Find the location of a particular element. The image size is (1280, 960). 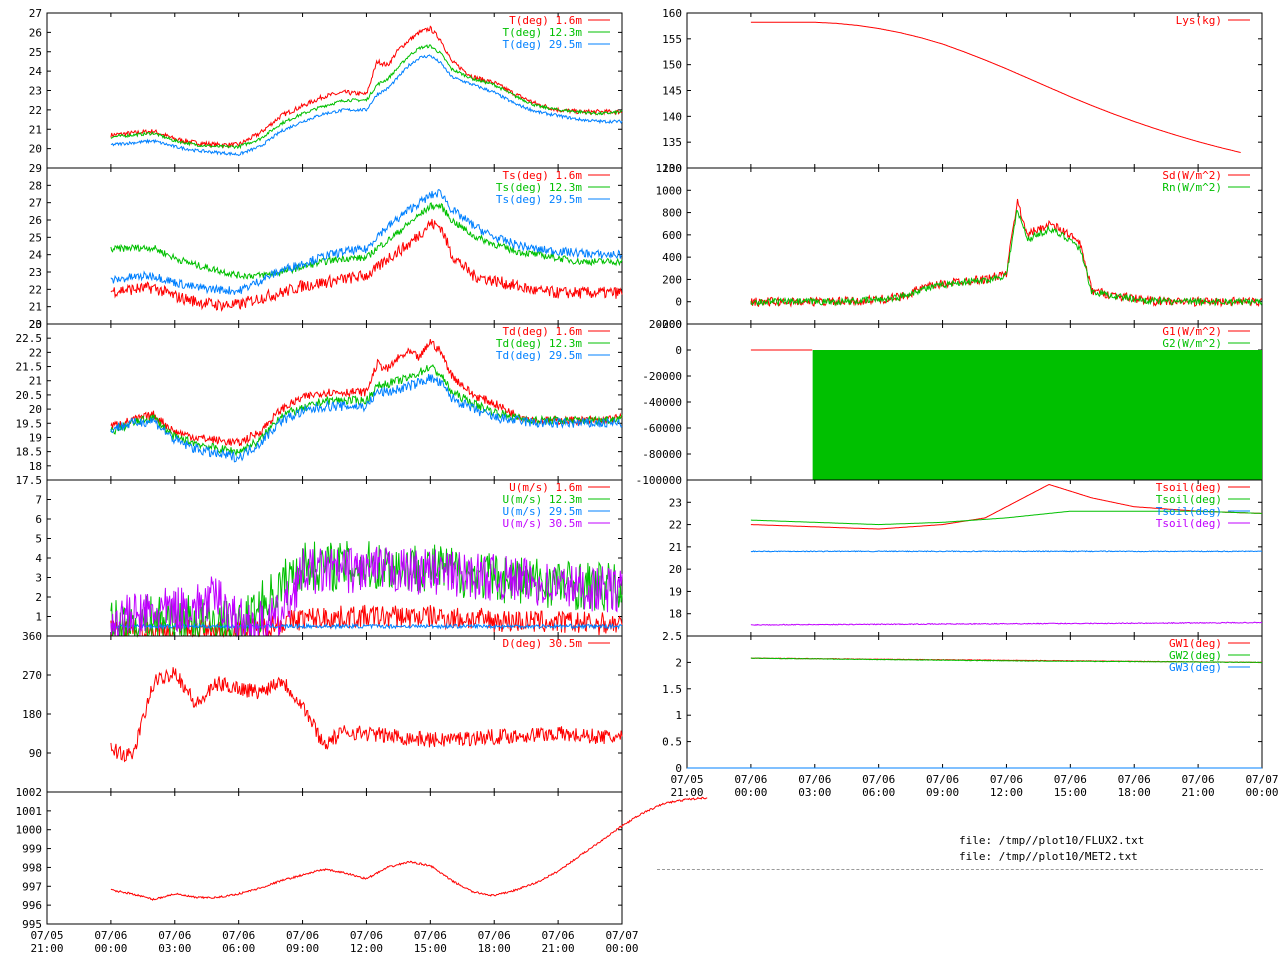

y-tick-label: 360 is located at coordinates (32, 636).